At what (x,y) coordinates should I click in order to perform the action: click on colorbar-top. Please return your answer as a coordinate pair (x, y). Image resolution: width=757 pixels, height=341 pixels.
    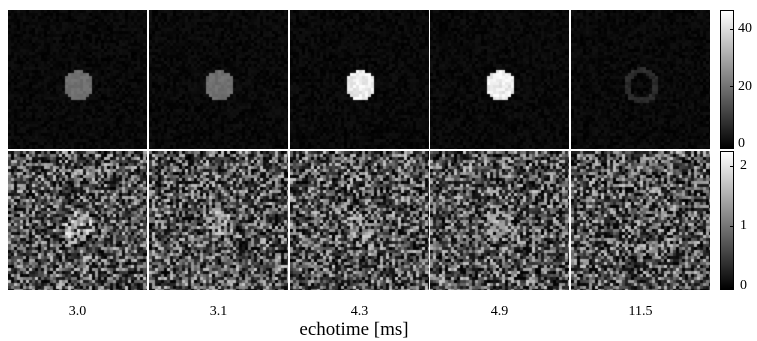
    Looking at the image, I should click on (727, 79).